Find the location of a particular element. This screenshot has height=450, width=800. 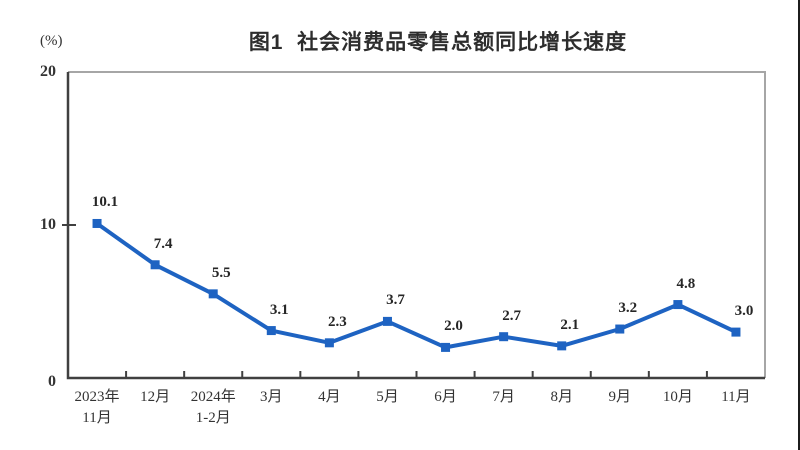

window-right-edge is located at coordinates (799, 225).